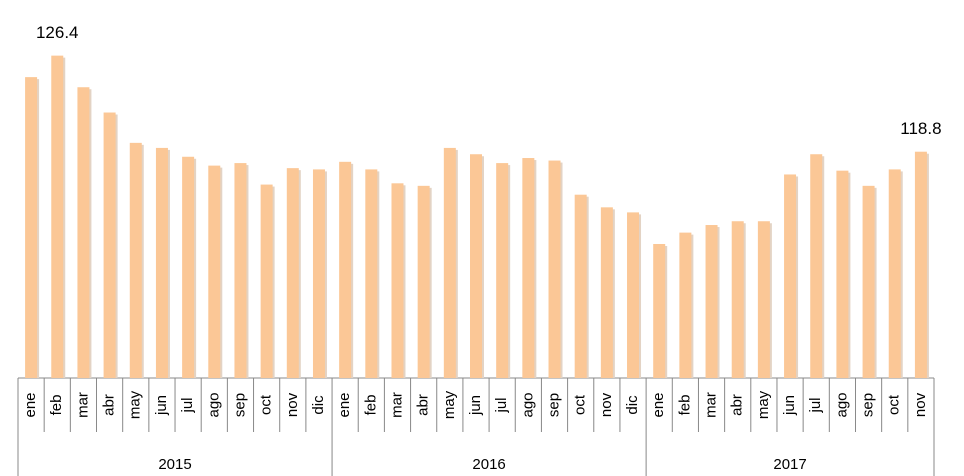 This screenshot has height=476, width=964. I want to click on data-label: 126.4, so click(57, 32).